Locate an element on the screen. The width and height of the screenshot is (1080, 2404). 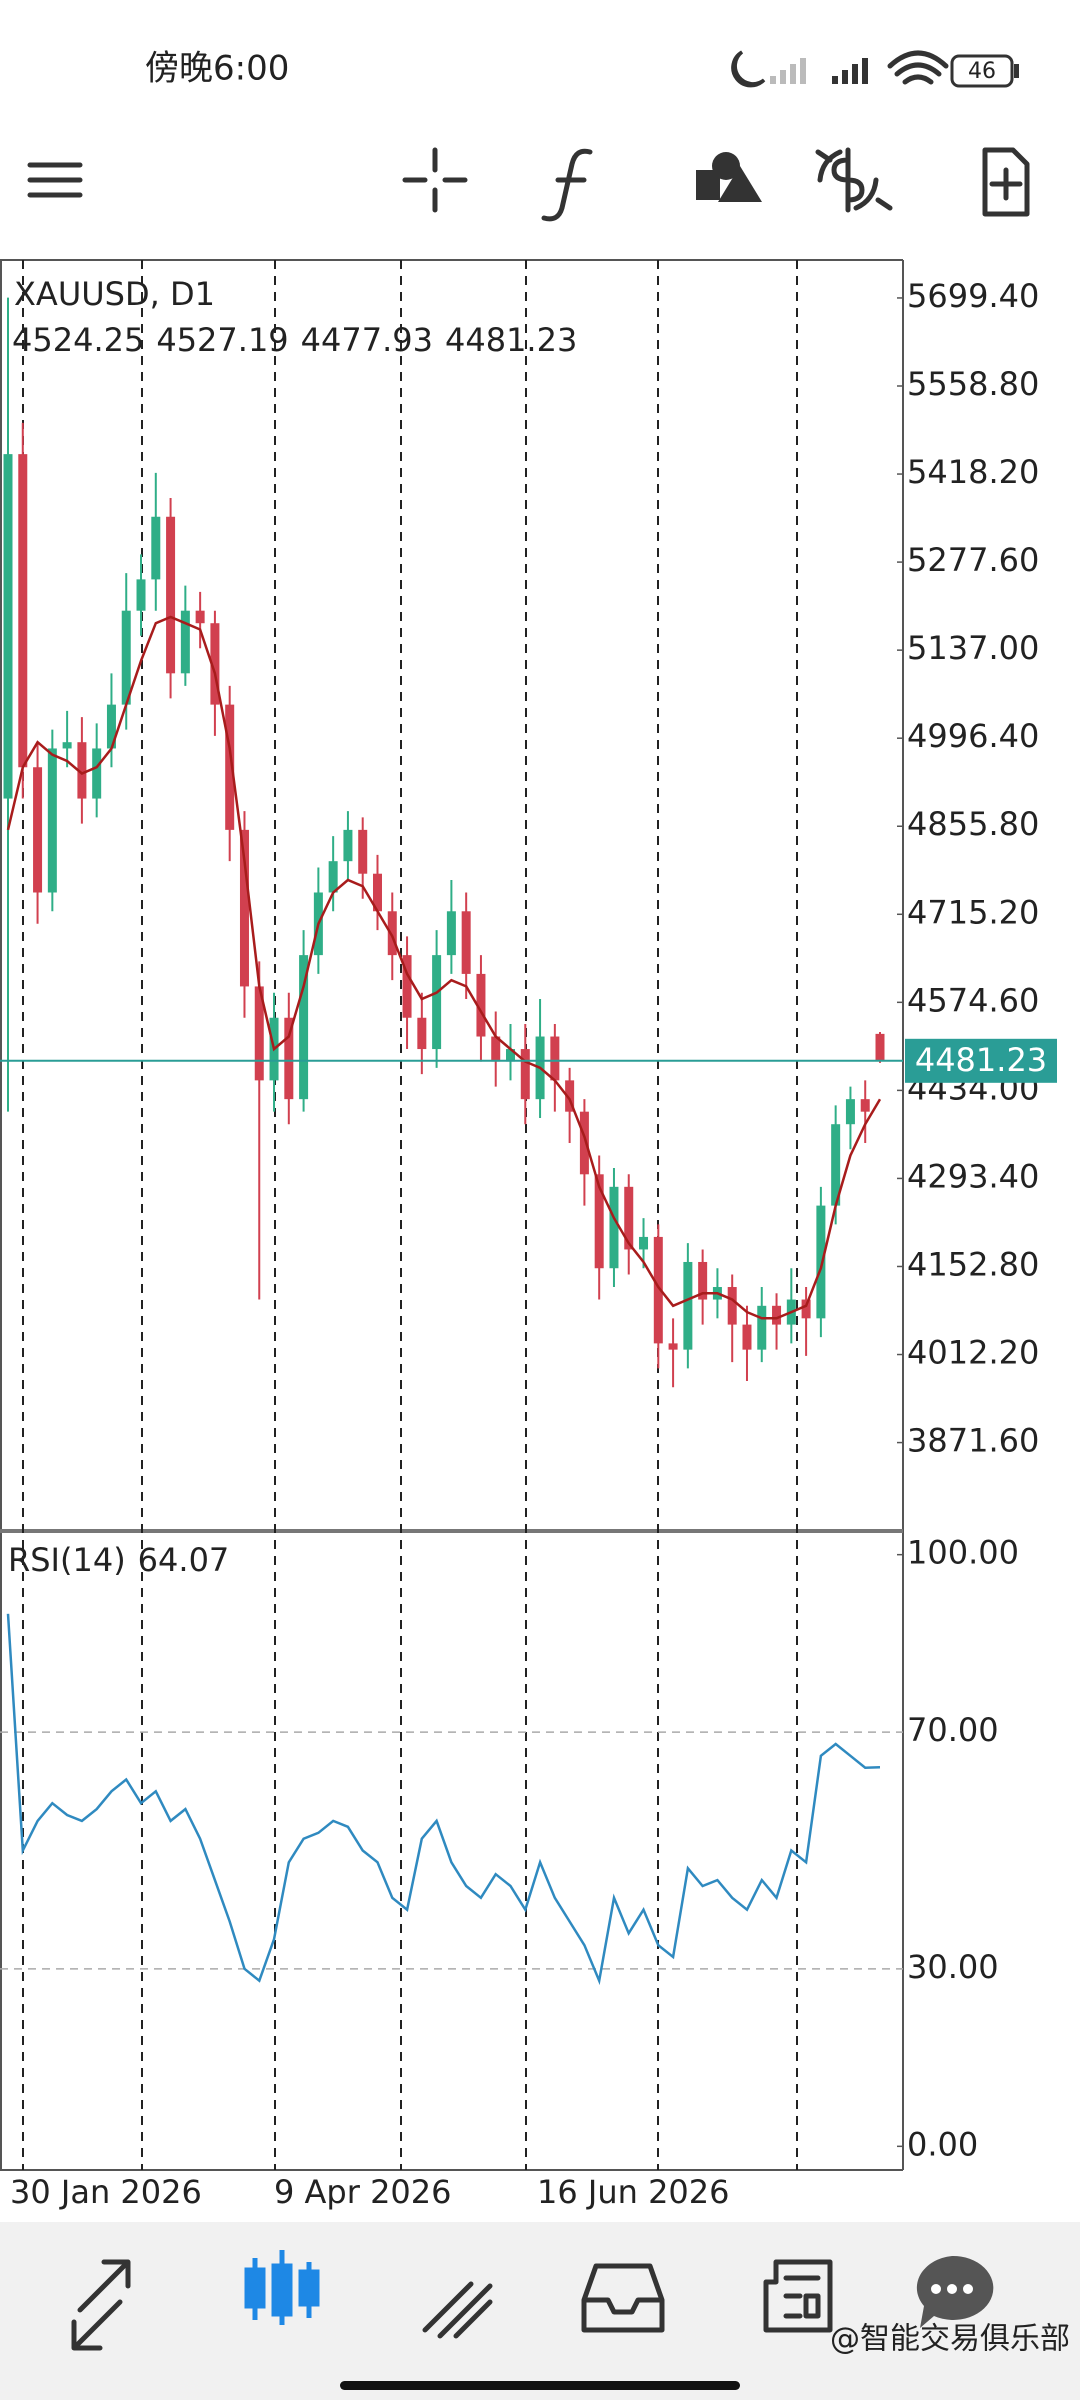
quotes-tab is located at coordinates (101, 2305).